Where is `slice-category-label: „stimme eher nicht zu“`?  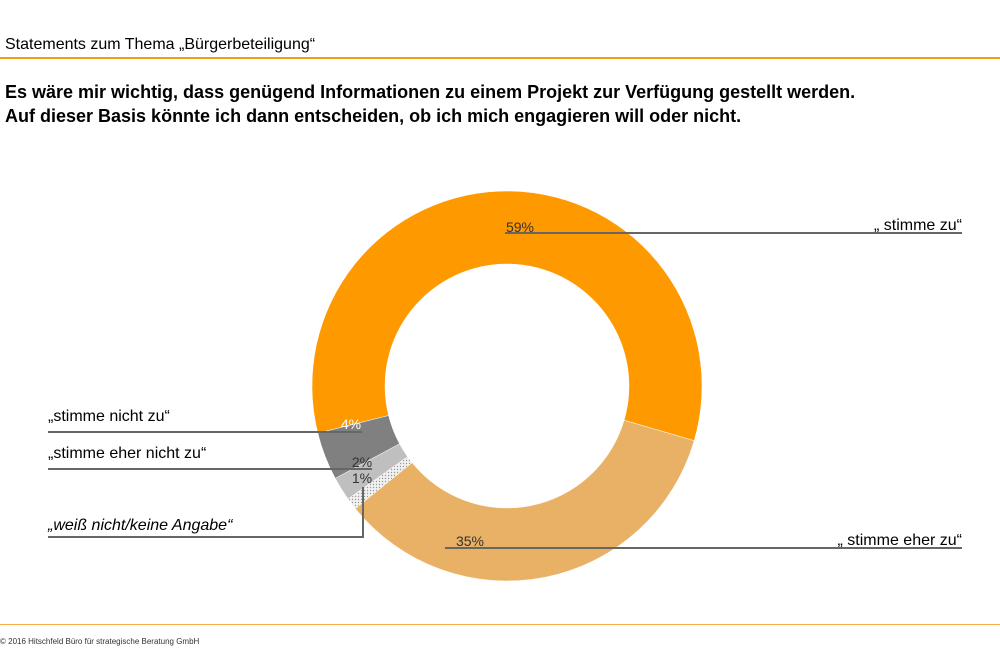 slice-category-label: „stimme eher nicht zu“ is located at coordinates (127, 453).